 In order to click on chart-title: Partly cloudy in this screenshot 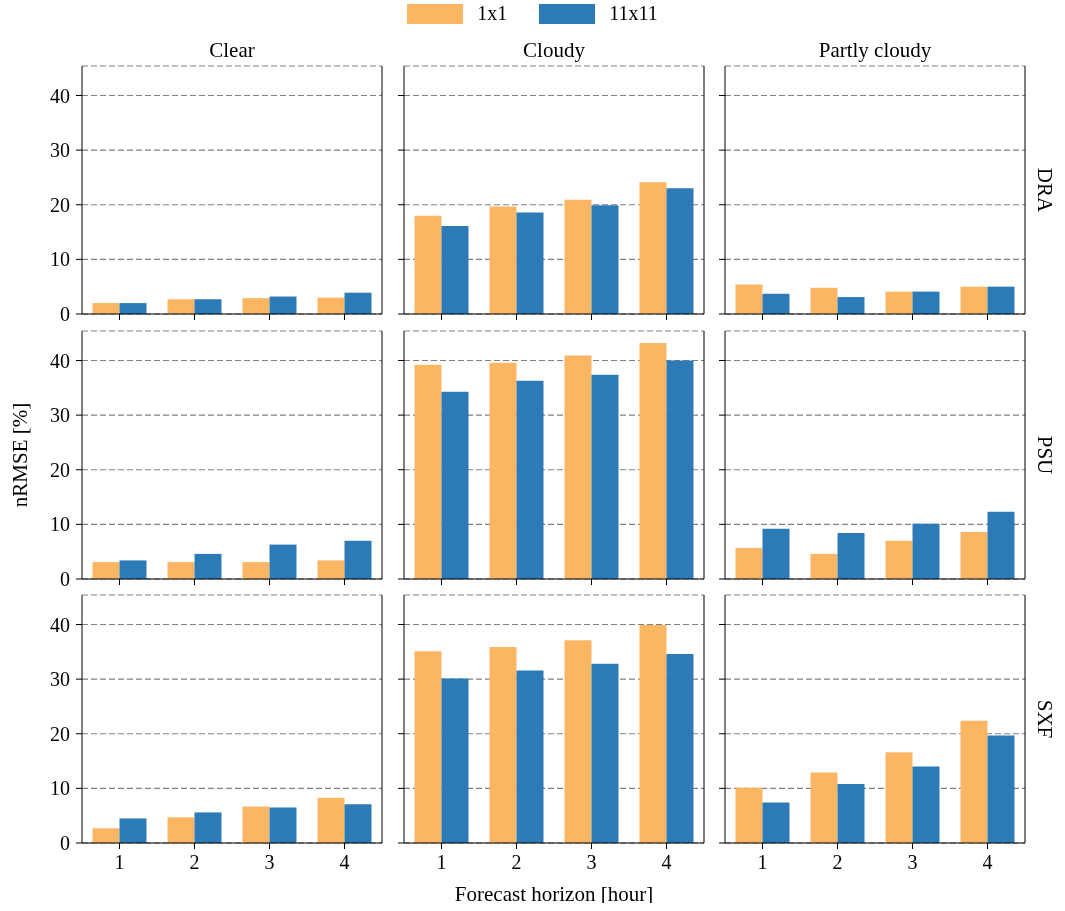, I will do `click(875, 50)`.